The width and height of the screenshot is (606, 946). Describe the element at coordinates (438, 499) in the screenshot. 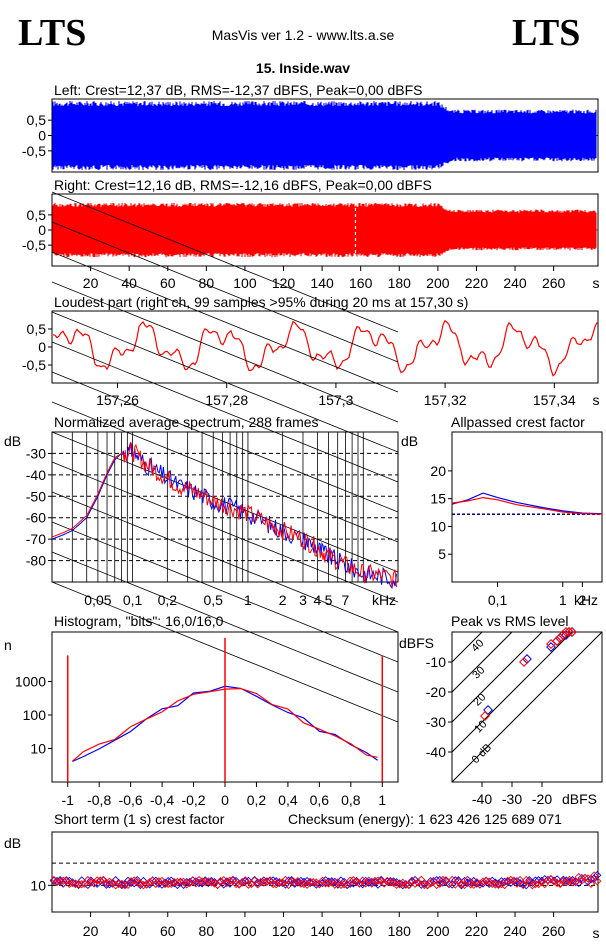

I see `allpass-ytick-label: 15` at that location.